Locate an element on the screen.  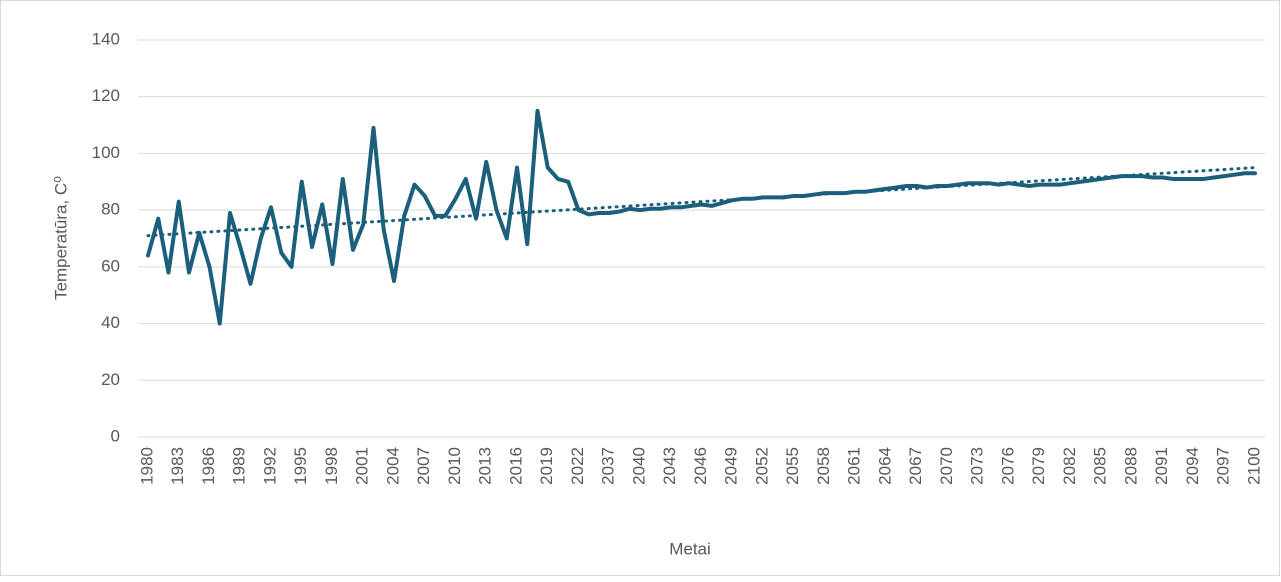
x-tick-label: 2040 is located at coordinates (638, 466).